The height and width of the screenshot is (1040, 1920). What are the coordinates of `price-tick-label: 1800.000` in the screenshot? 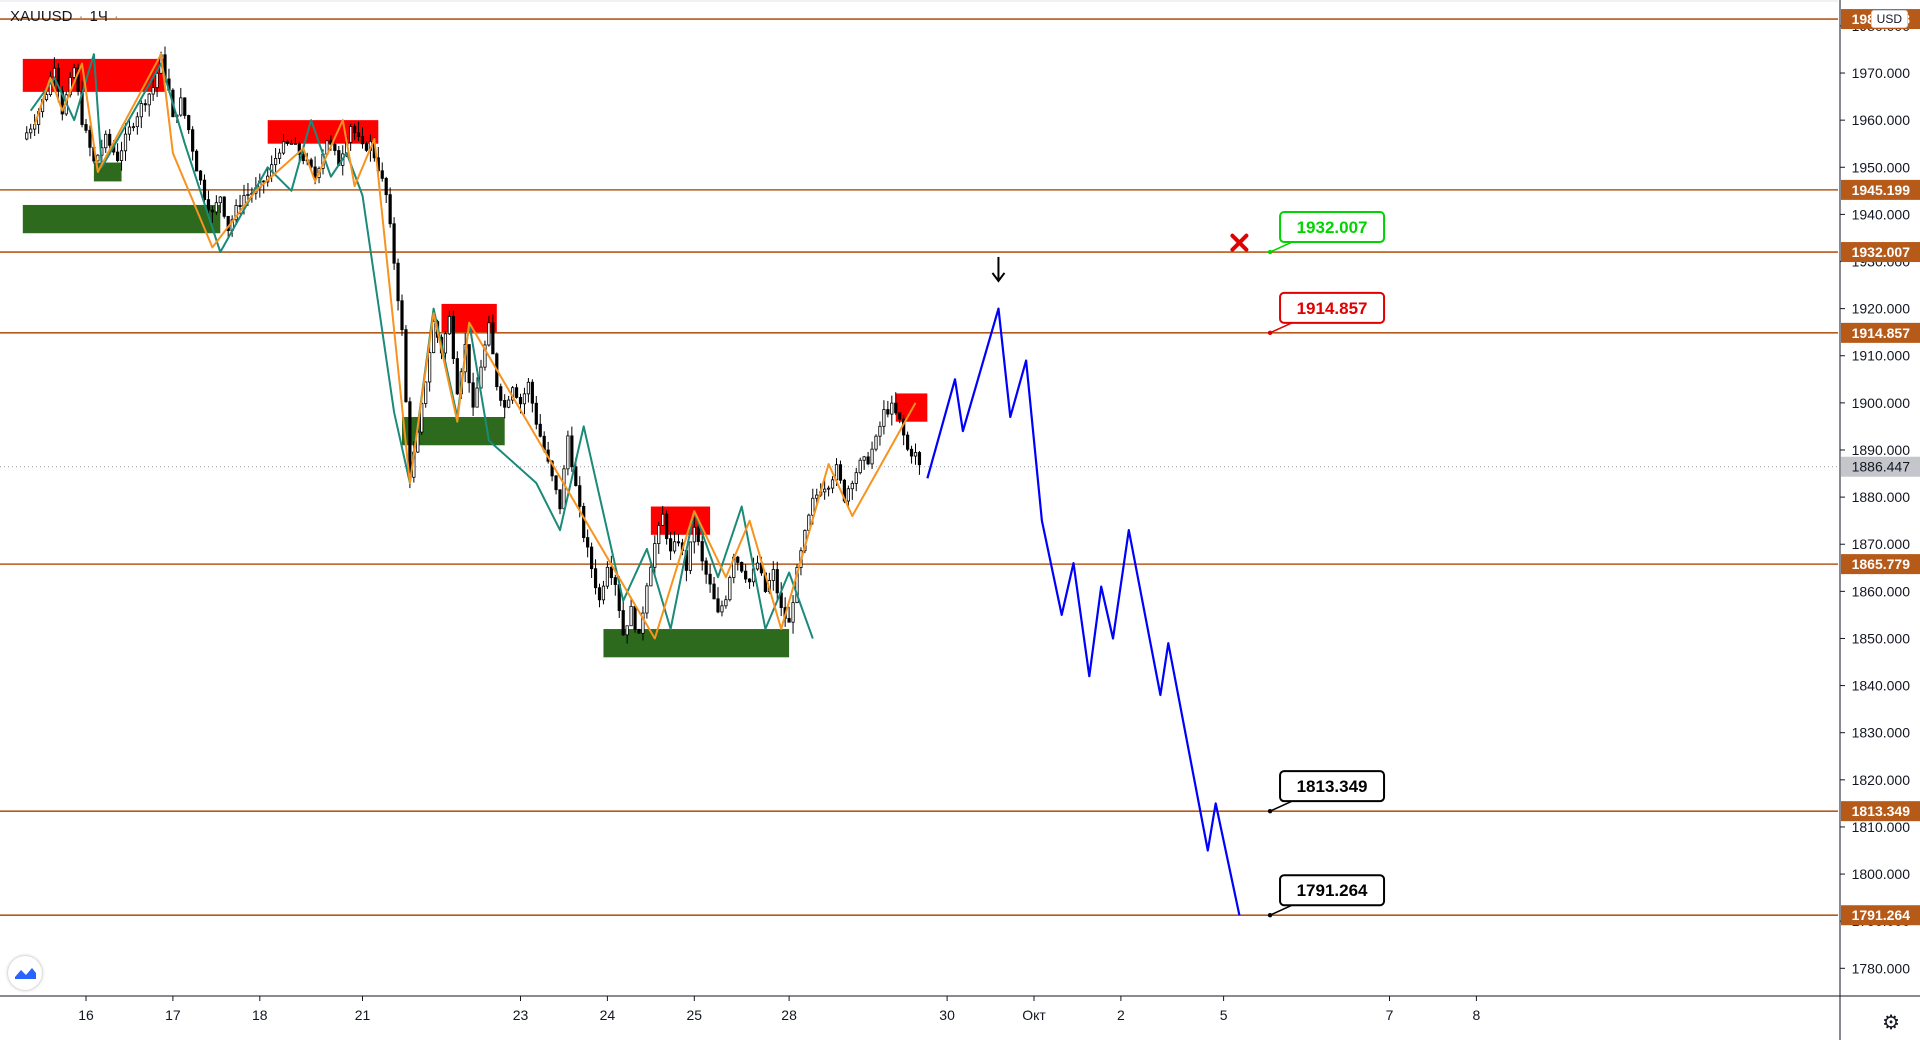 It's located at (1881, 874).